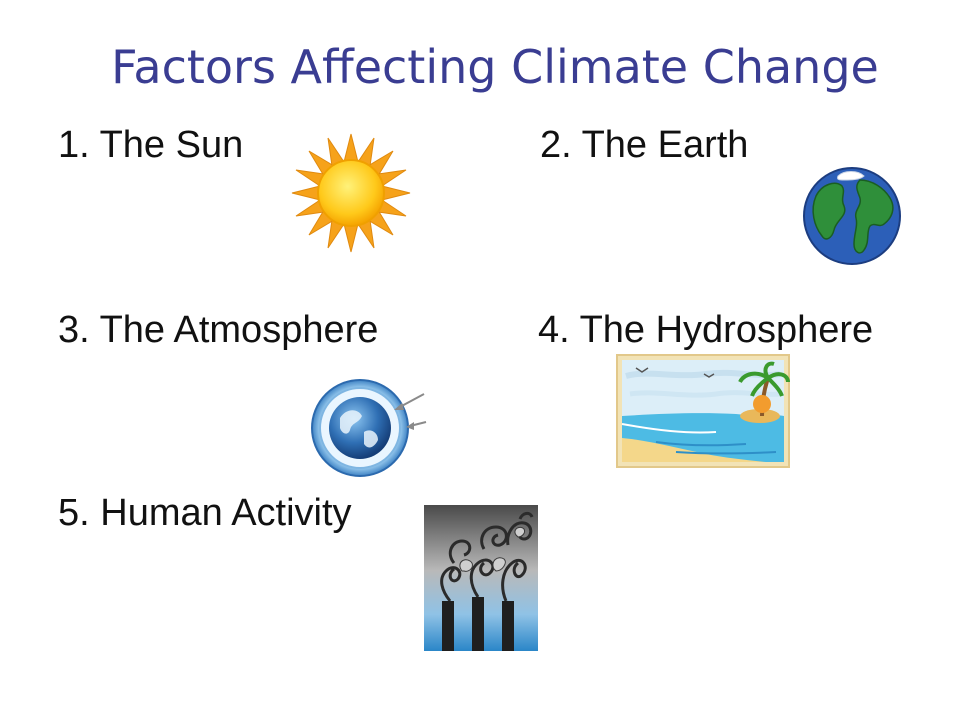 This screenshot has height=720, width=960. I want to click on item-sun-label: 1. The Sun, so click(151, 145).